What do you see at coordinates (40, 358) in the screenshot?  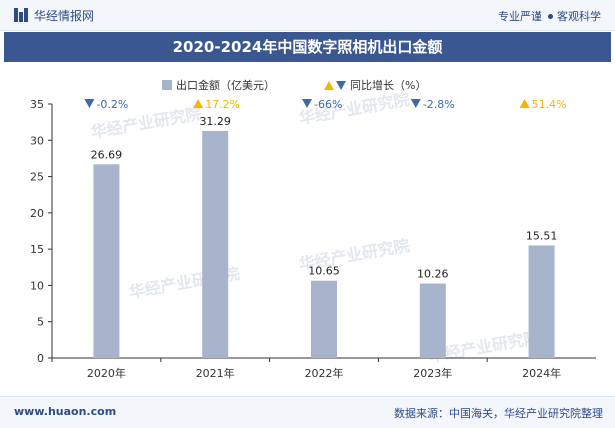 I see `y-tick-label: 0` at bounding box center [40, 358].